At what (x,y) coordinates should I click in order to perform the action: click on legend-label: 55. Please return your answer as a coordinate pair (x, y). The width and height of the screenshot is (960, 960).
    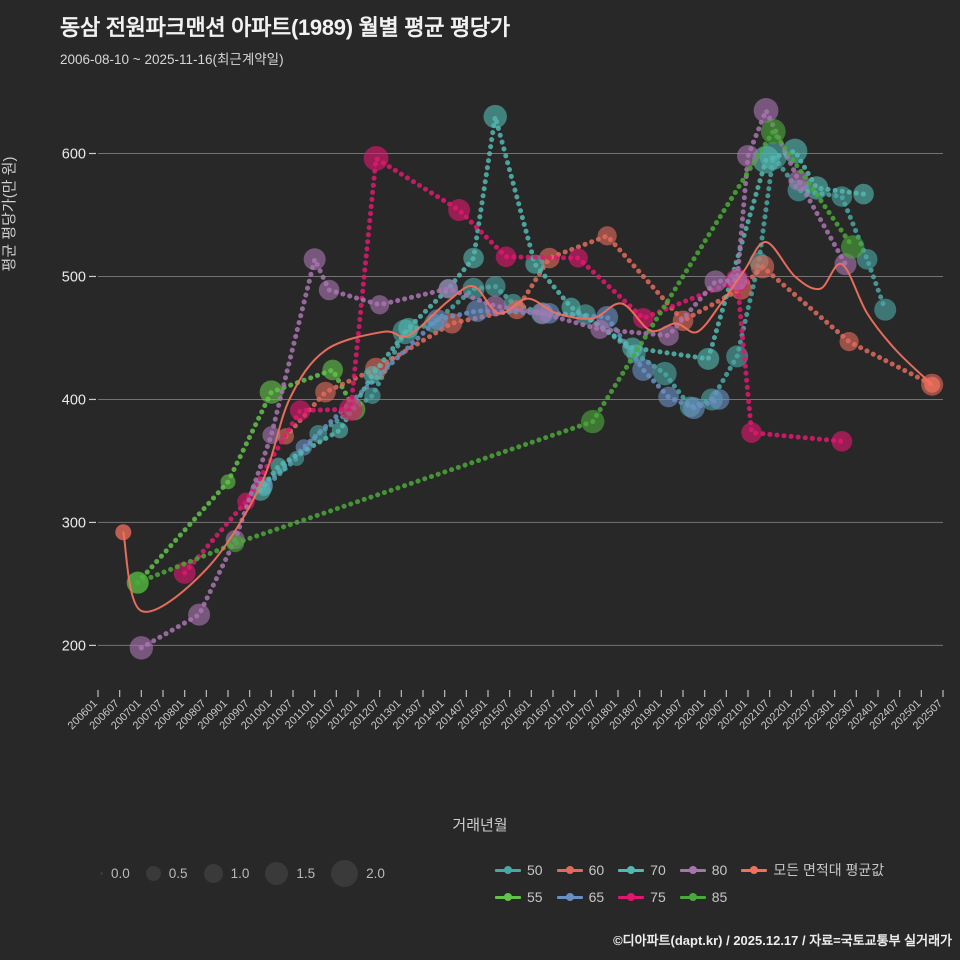
    Looking at the image, I should click on (535, 897).